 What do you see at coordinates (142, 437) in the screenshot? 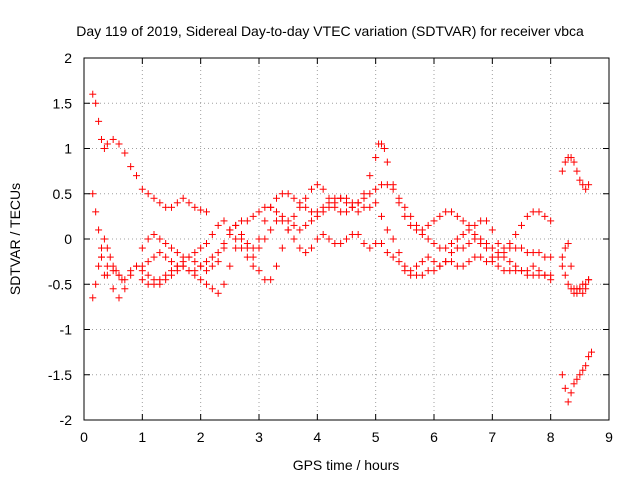
I see `x-tick-label: 1` at bounding box center [142, 437].